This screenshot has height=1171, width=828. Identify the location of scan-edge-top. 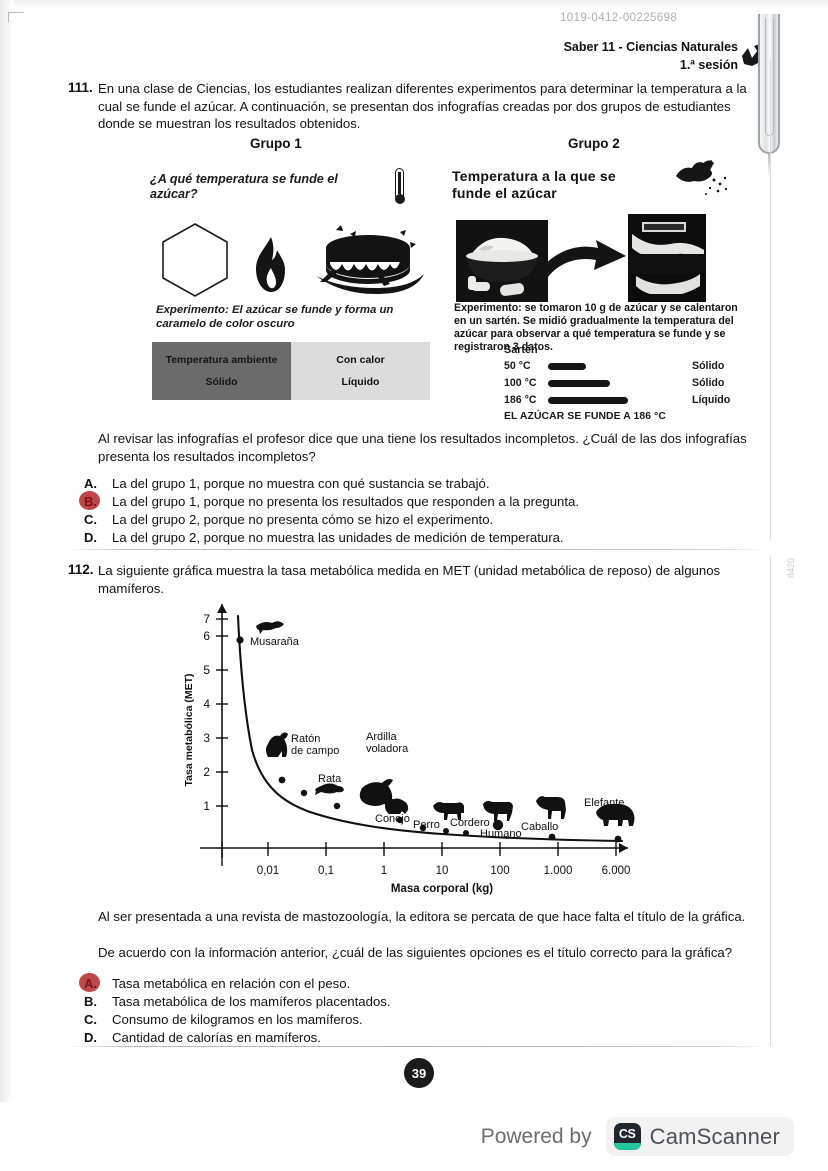
(414, 4).